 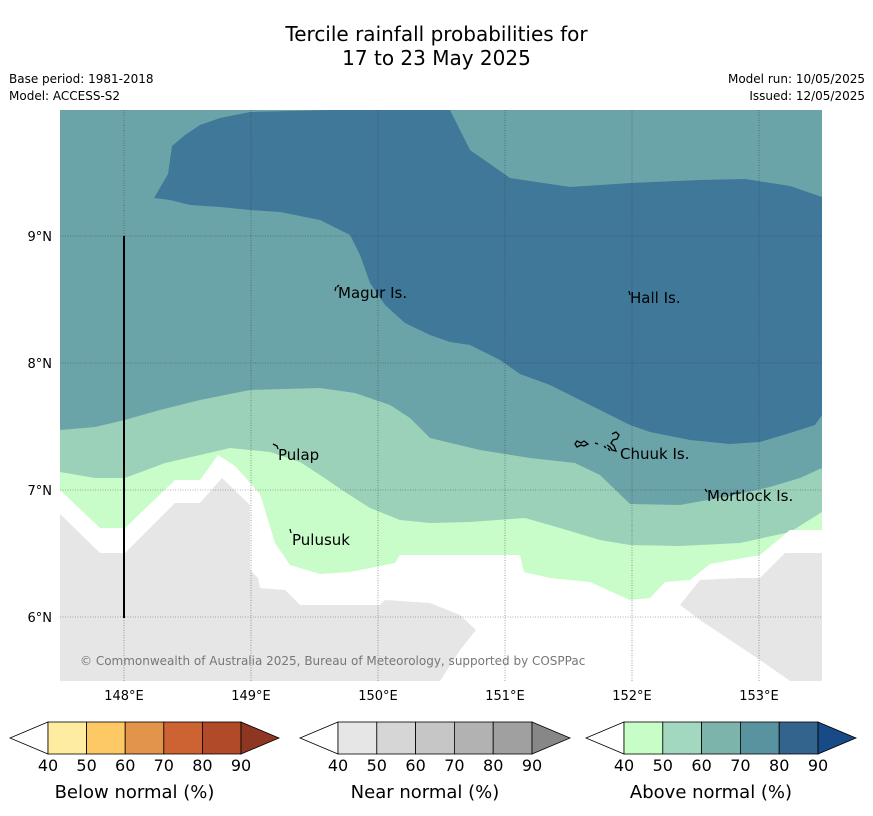 I want to click on title-line-1: Tercile rainfall probabilities for, so click(x=436, y=34).